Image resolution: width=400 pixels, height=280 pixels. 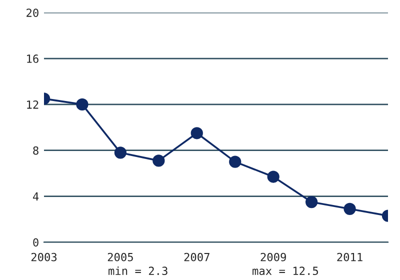 I want to click on y-tick-label: 0, so click(x=35, y=242).